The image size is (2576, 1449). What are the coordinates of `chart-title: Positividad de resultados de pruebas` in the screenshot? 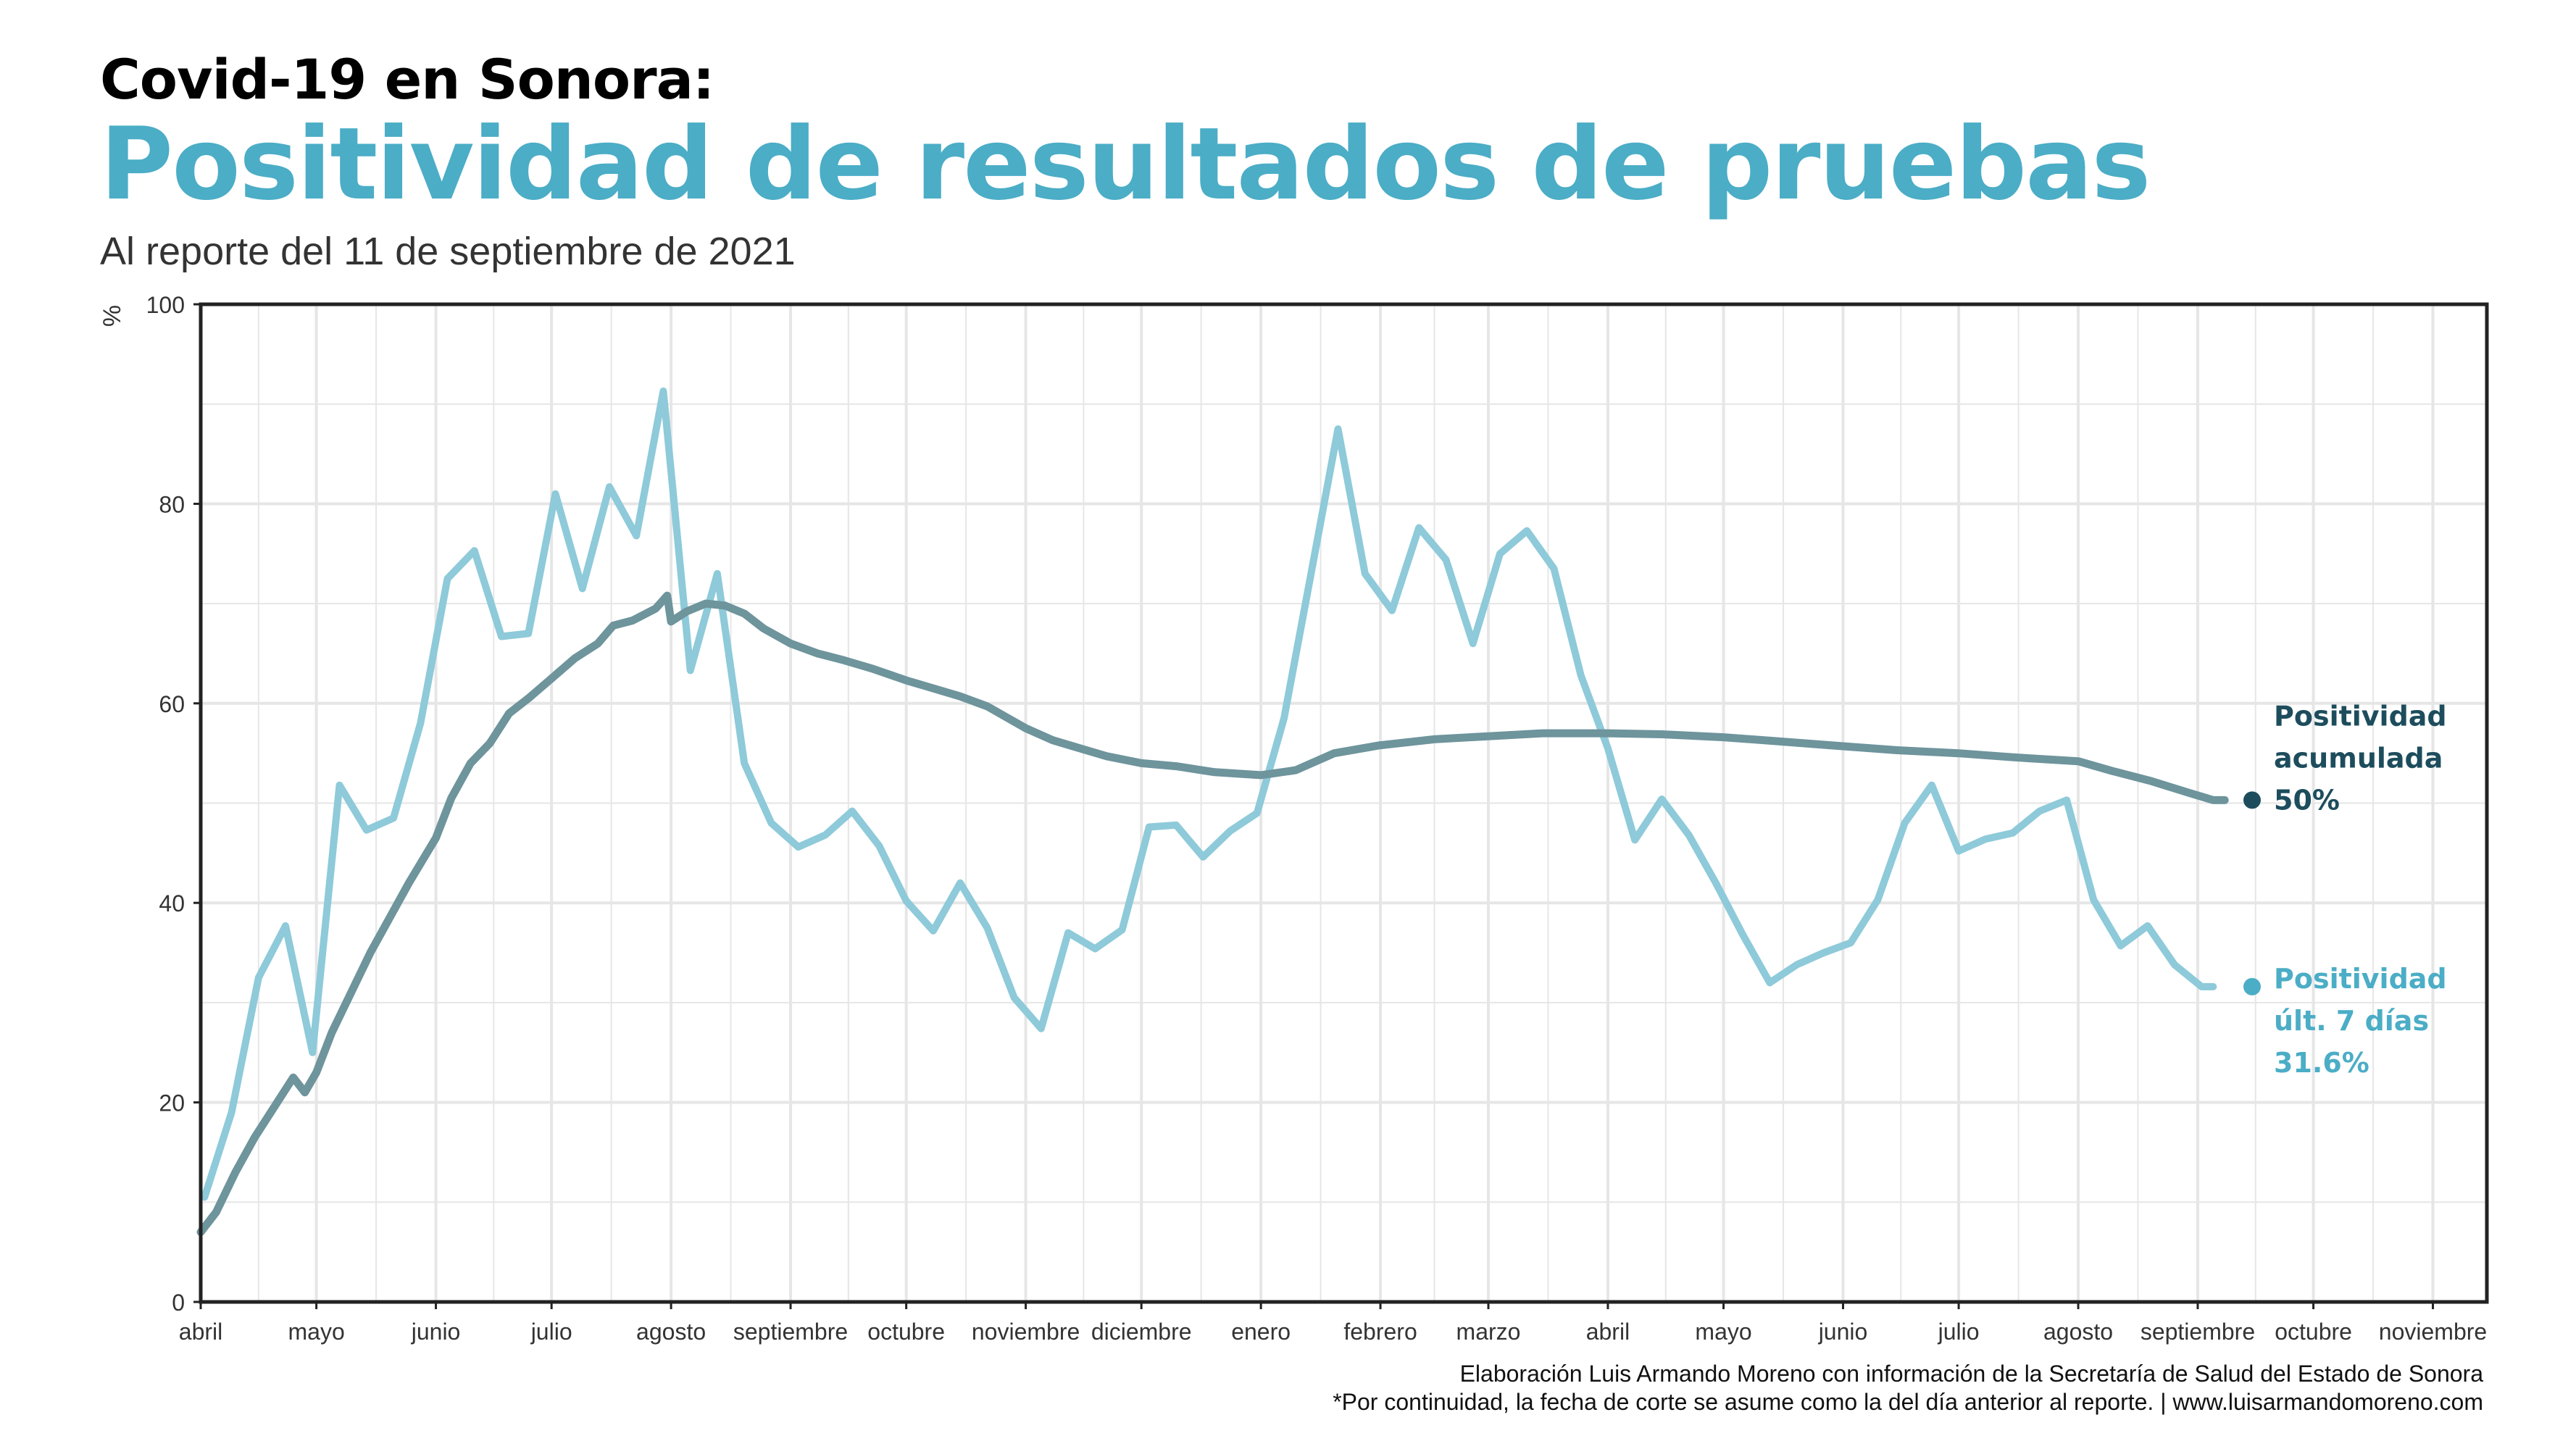 It's located at (1125, 164).